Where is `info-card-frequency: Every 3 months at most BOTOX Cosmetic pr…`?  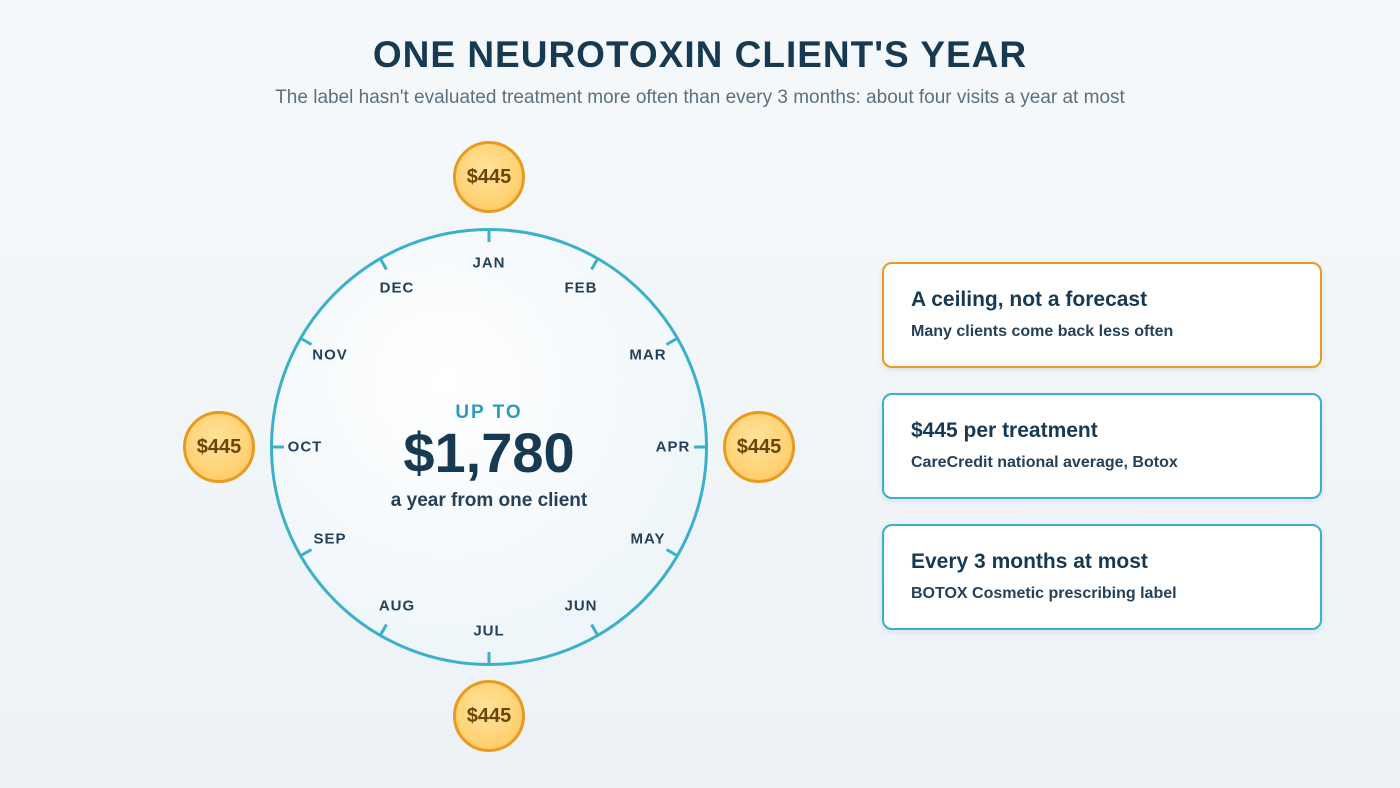 info-card-frequency: Every 3 months at most BOTOX Cosmetic pr… is located at coordinates (1102, 577).